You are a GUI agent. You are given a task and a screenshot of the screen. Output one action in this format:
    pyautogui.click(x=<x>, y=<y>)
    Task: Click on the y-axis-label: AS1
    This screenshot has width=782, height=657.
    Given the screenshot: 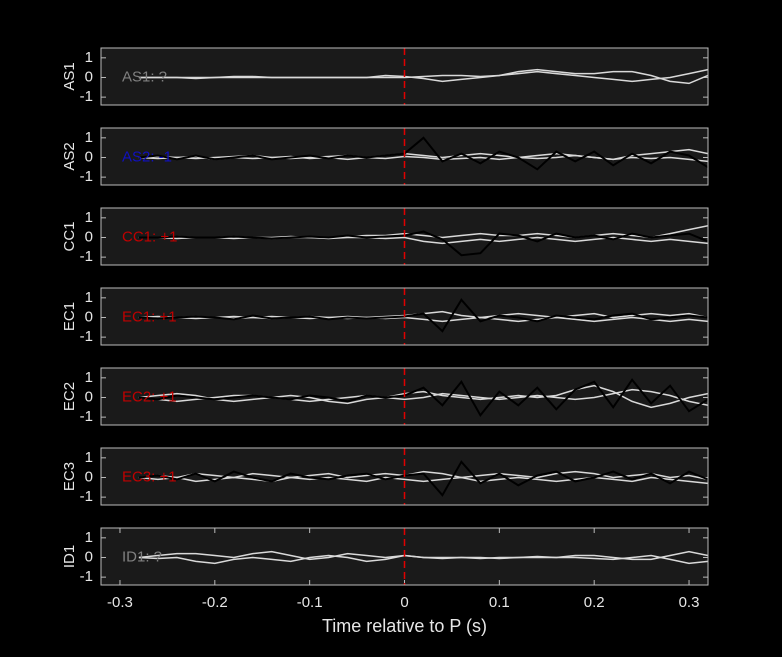 What is the action you would take?
    pyautogui.click(x=69, y=76)
    